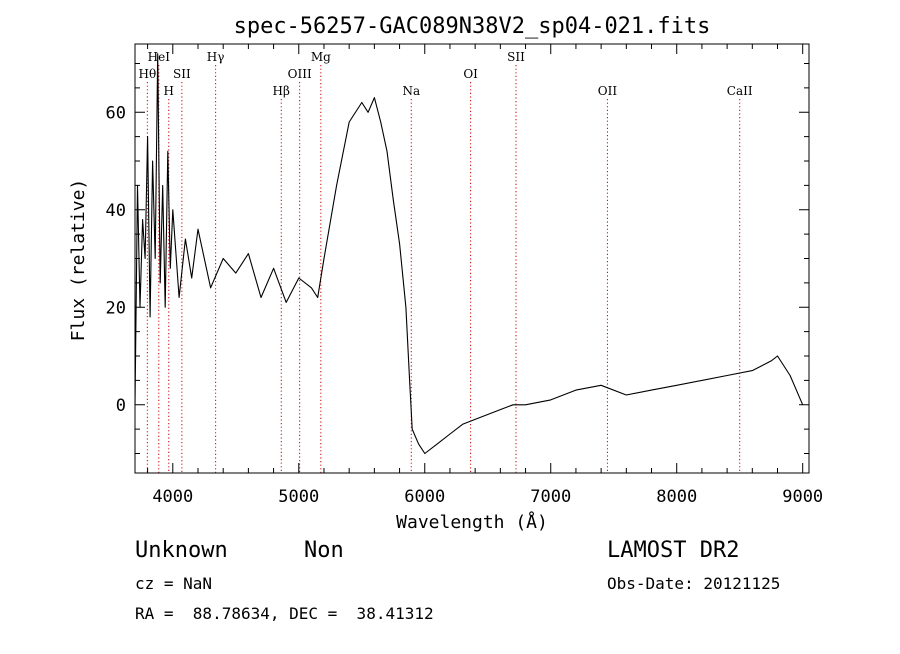 This screenshot has height=654, width=900. What do you see at coordinates (411, 91) in the screenshot?
I see `spectral-line-label: Na` at bounding box center [411, 91].